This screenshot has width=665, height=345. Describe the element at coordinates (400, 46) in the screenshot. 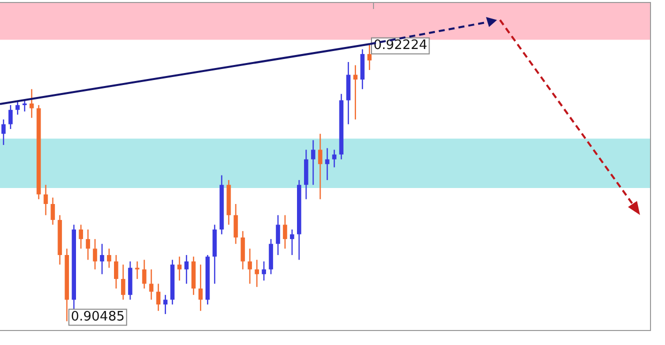

I see `text: 0.92224` at that location.